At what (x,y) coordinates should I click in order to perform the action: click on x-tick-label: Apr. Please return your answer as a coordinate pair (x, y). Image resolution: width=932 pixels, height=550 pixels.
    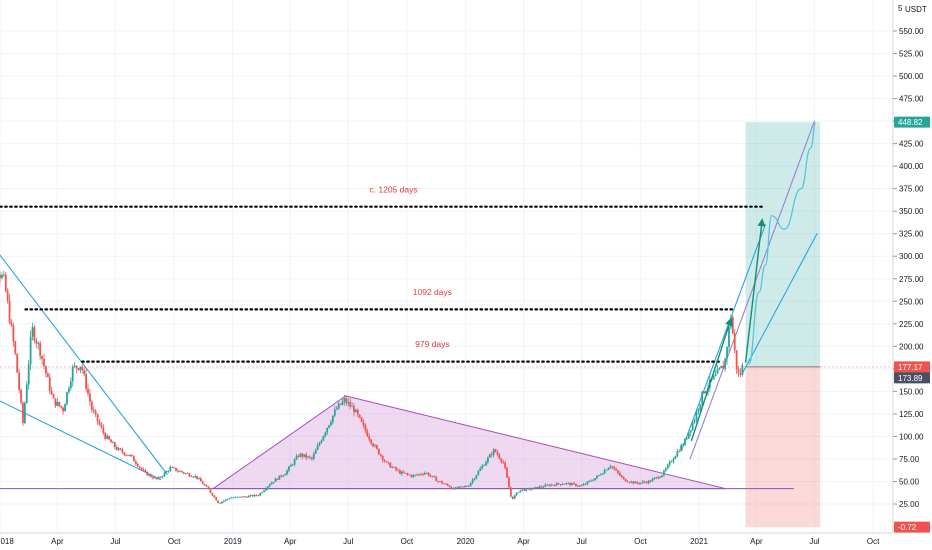
    Looking at the image, I should click on (290, 541).